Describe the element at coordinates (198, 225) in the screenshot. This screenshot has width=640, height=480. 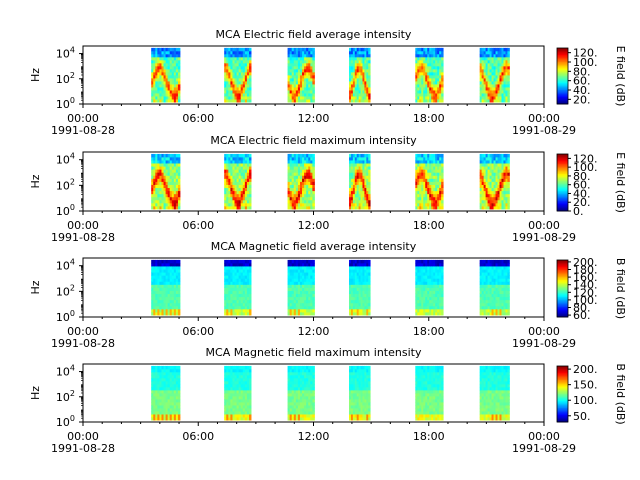
I see `x-tick-label: 06:00` at that location.